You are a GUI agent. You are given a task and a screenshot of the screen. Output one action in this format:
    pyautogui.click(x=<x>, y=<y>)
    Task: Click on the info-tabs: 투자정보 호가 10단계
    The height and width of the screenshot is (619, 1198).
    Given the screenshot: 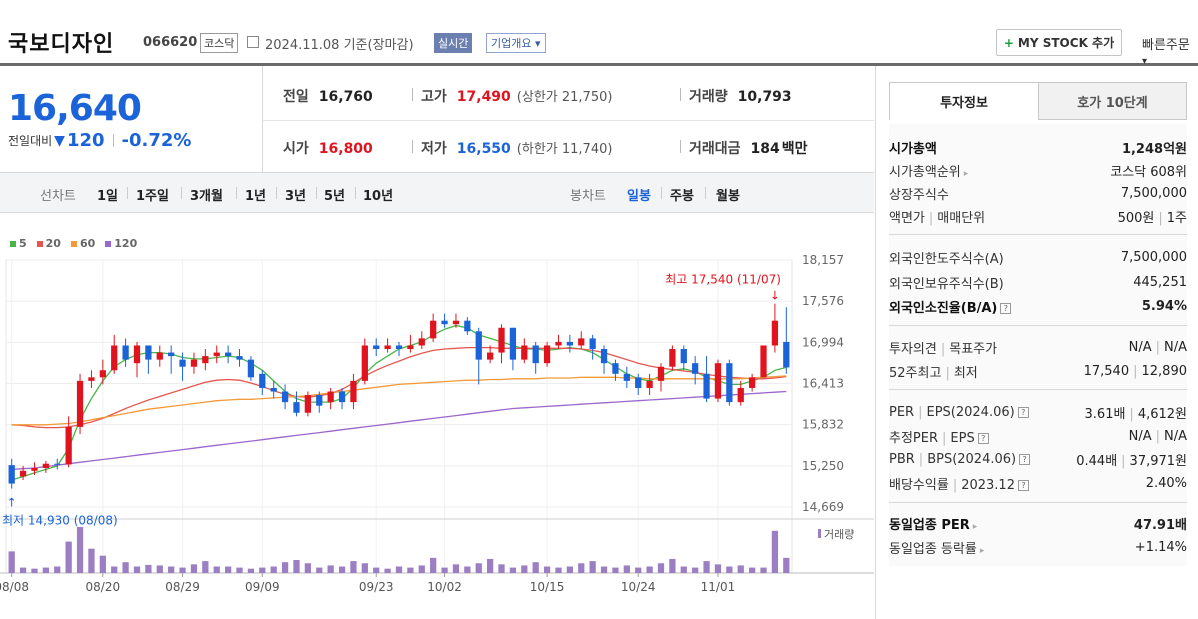 What is the action you would take?
    pyautogui.click(x=1038, y=101)
    